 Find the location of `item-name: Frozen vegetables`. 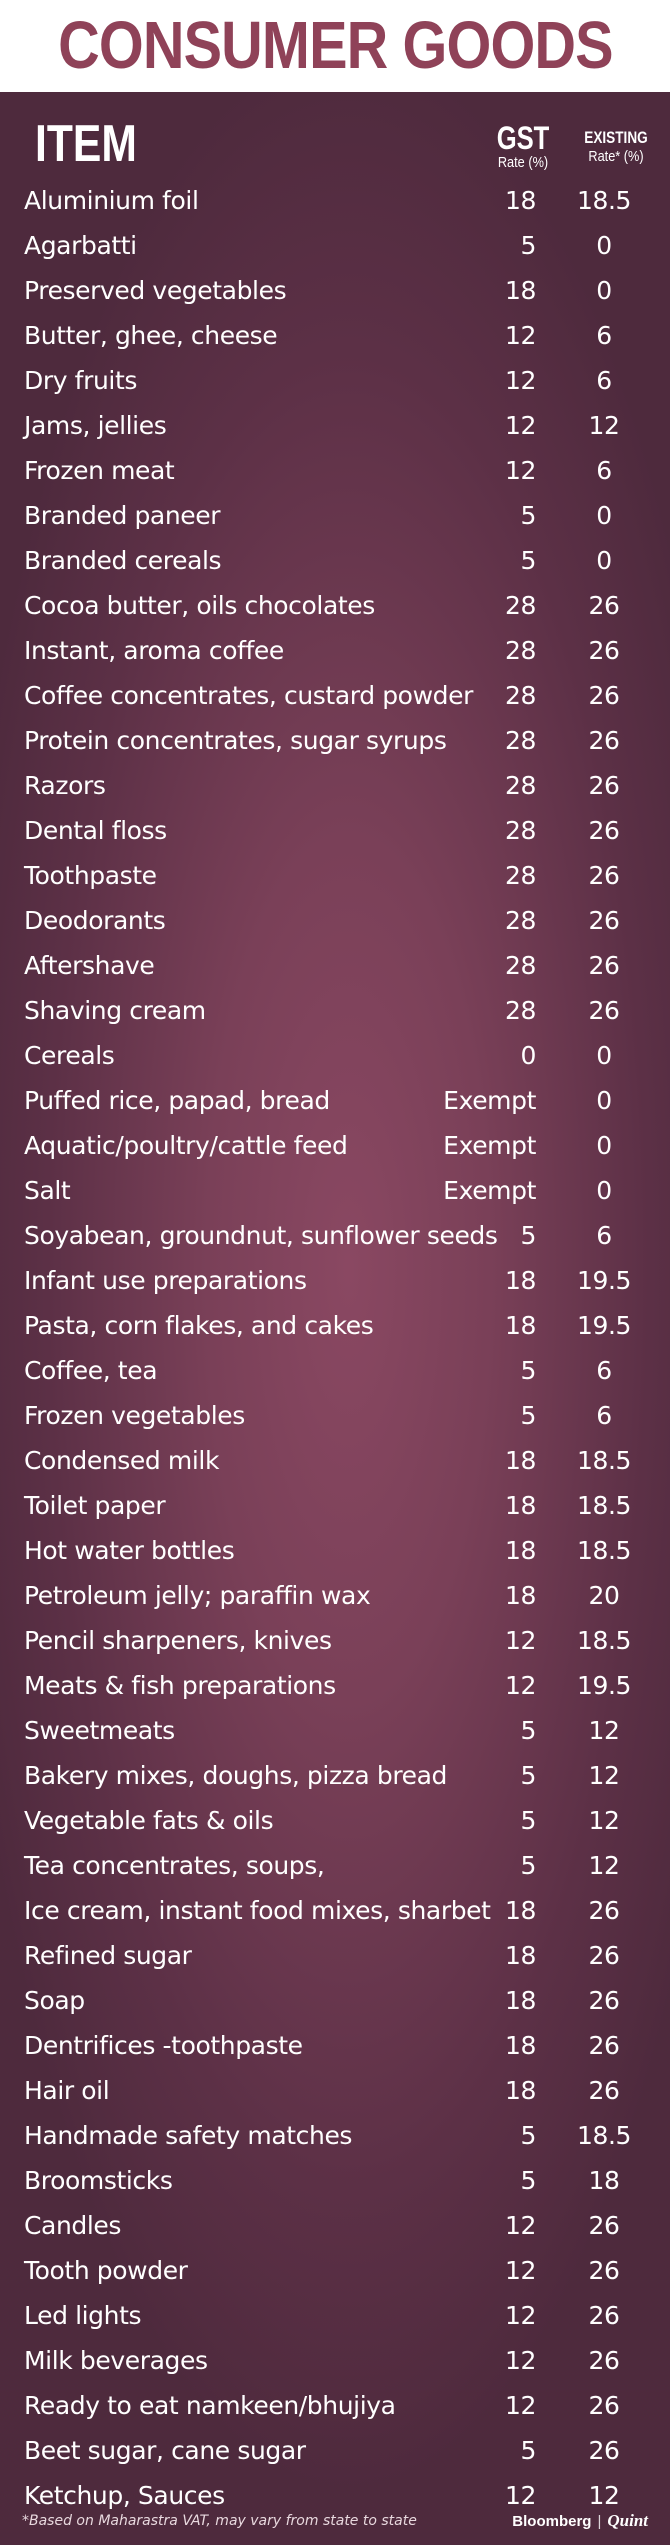

item-name: Frozen vegetables is located at coordinates (134, 1415).